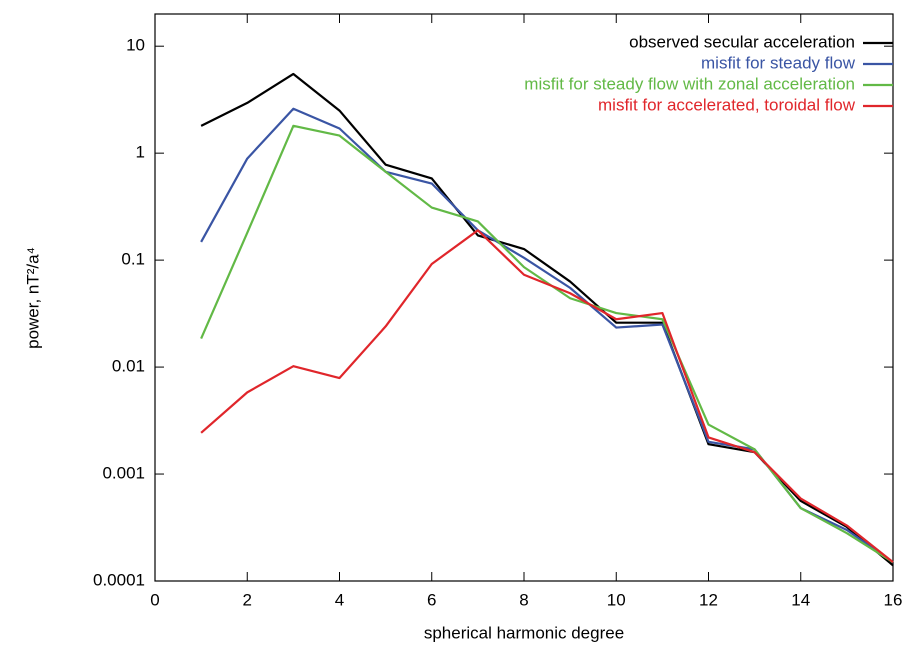  Describe the element at coordinates (154, 599) in the screenshot. I see `x-tick-label: 0` at that location.